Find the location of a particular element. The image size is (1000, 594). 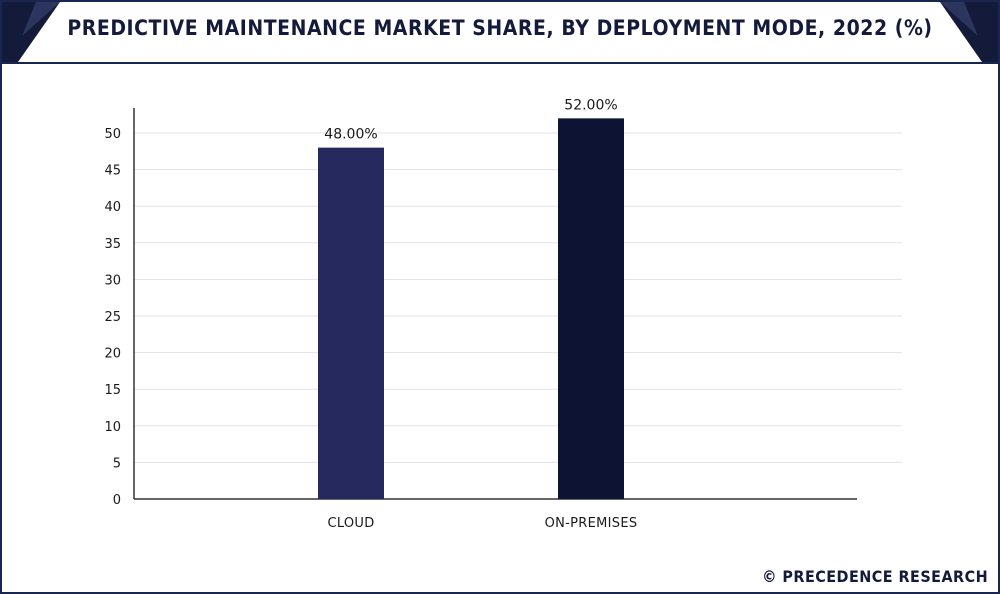

bar-cloud is located at coordinates (351, 323).